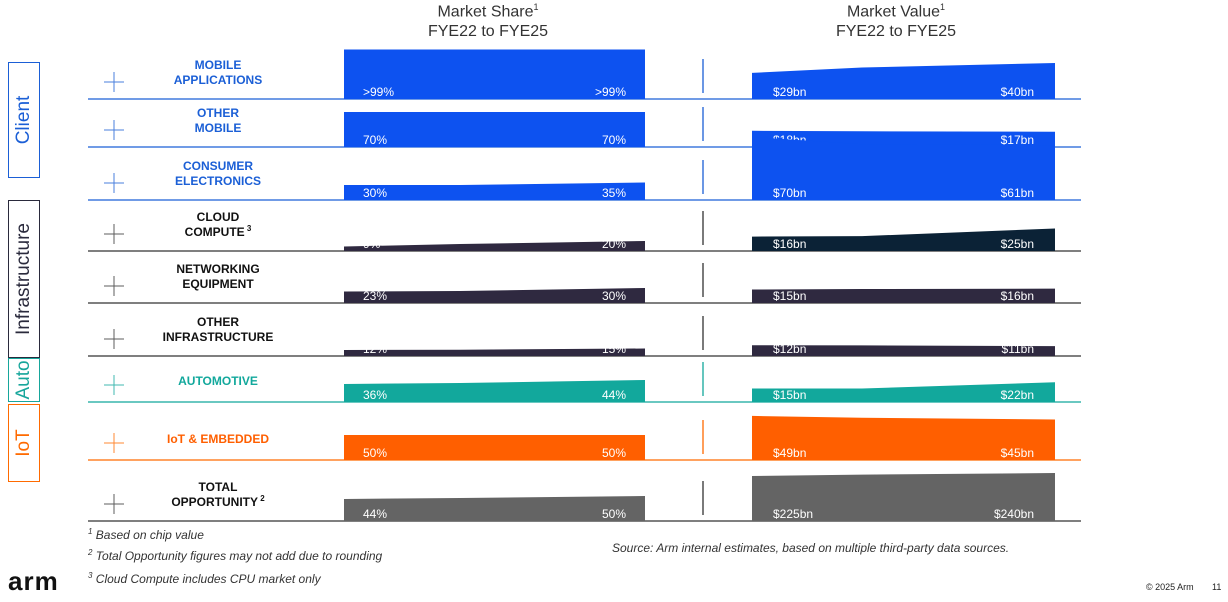  What do you see at coordinates (614, 193) in the screenshot?
I see `row-3-share-end-label: 35%` at bounding box center [614, 193].